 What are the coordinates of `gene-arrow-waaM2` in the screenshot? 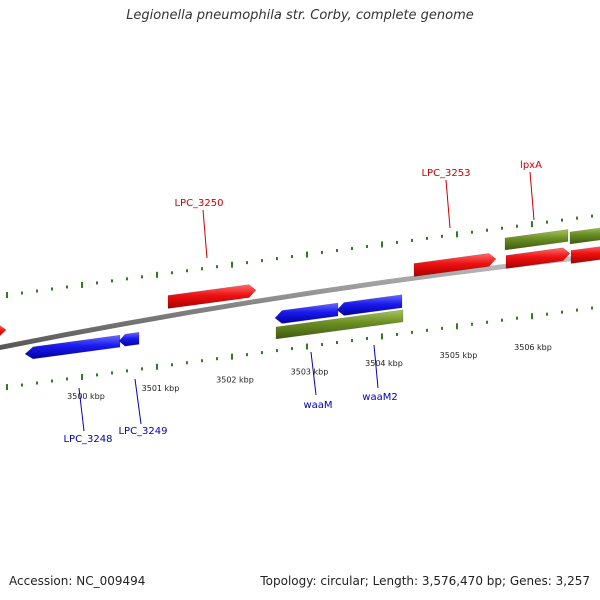 It's located at (369, 305).